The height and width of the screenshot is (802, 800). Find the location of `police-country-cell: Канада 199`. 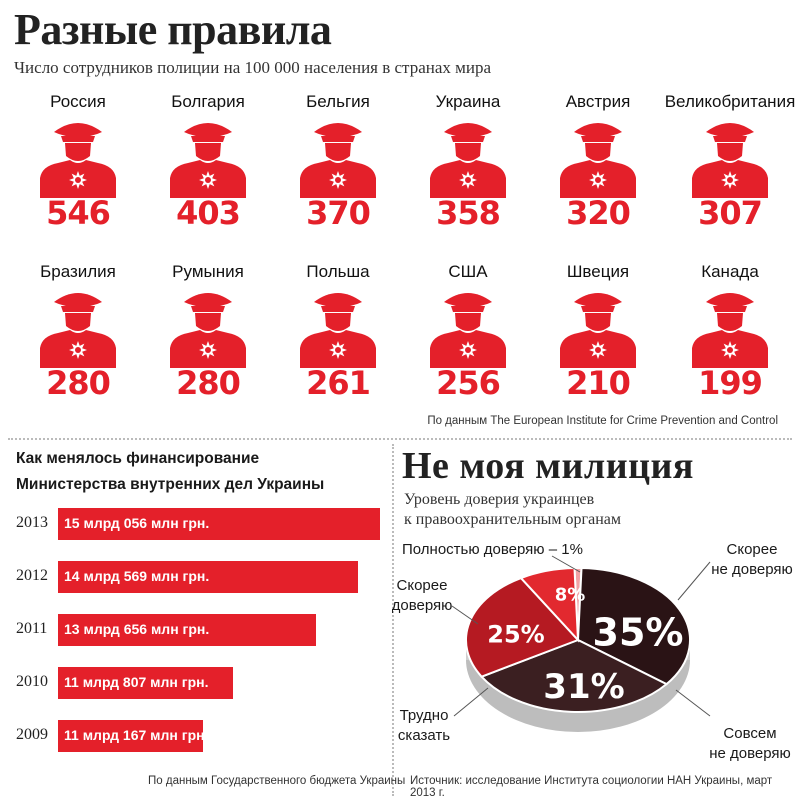

police-country-cell: Канада 199 is located at coordinates (730, 338).